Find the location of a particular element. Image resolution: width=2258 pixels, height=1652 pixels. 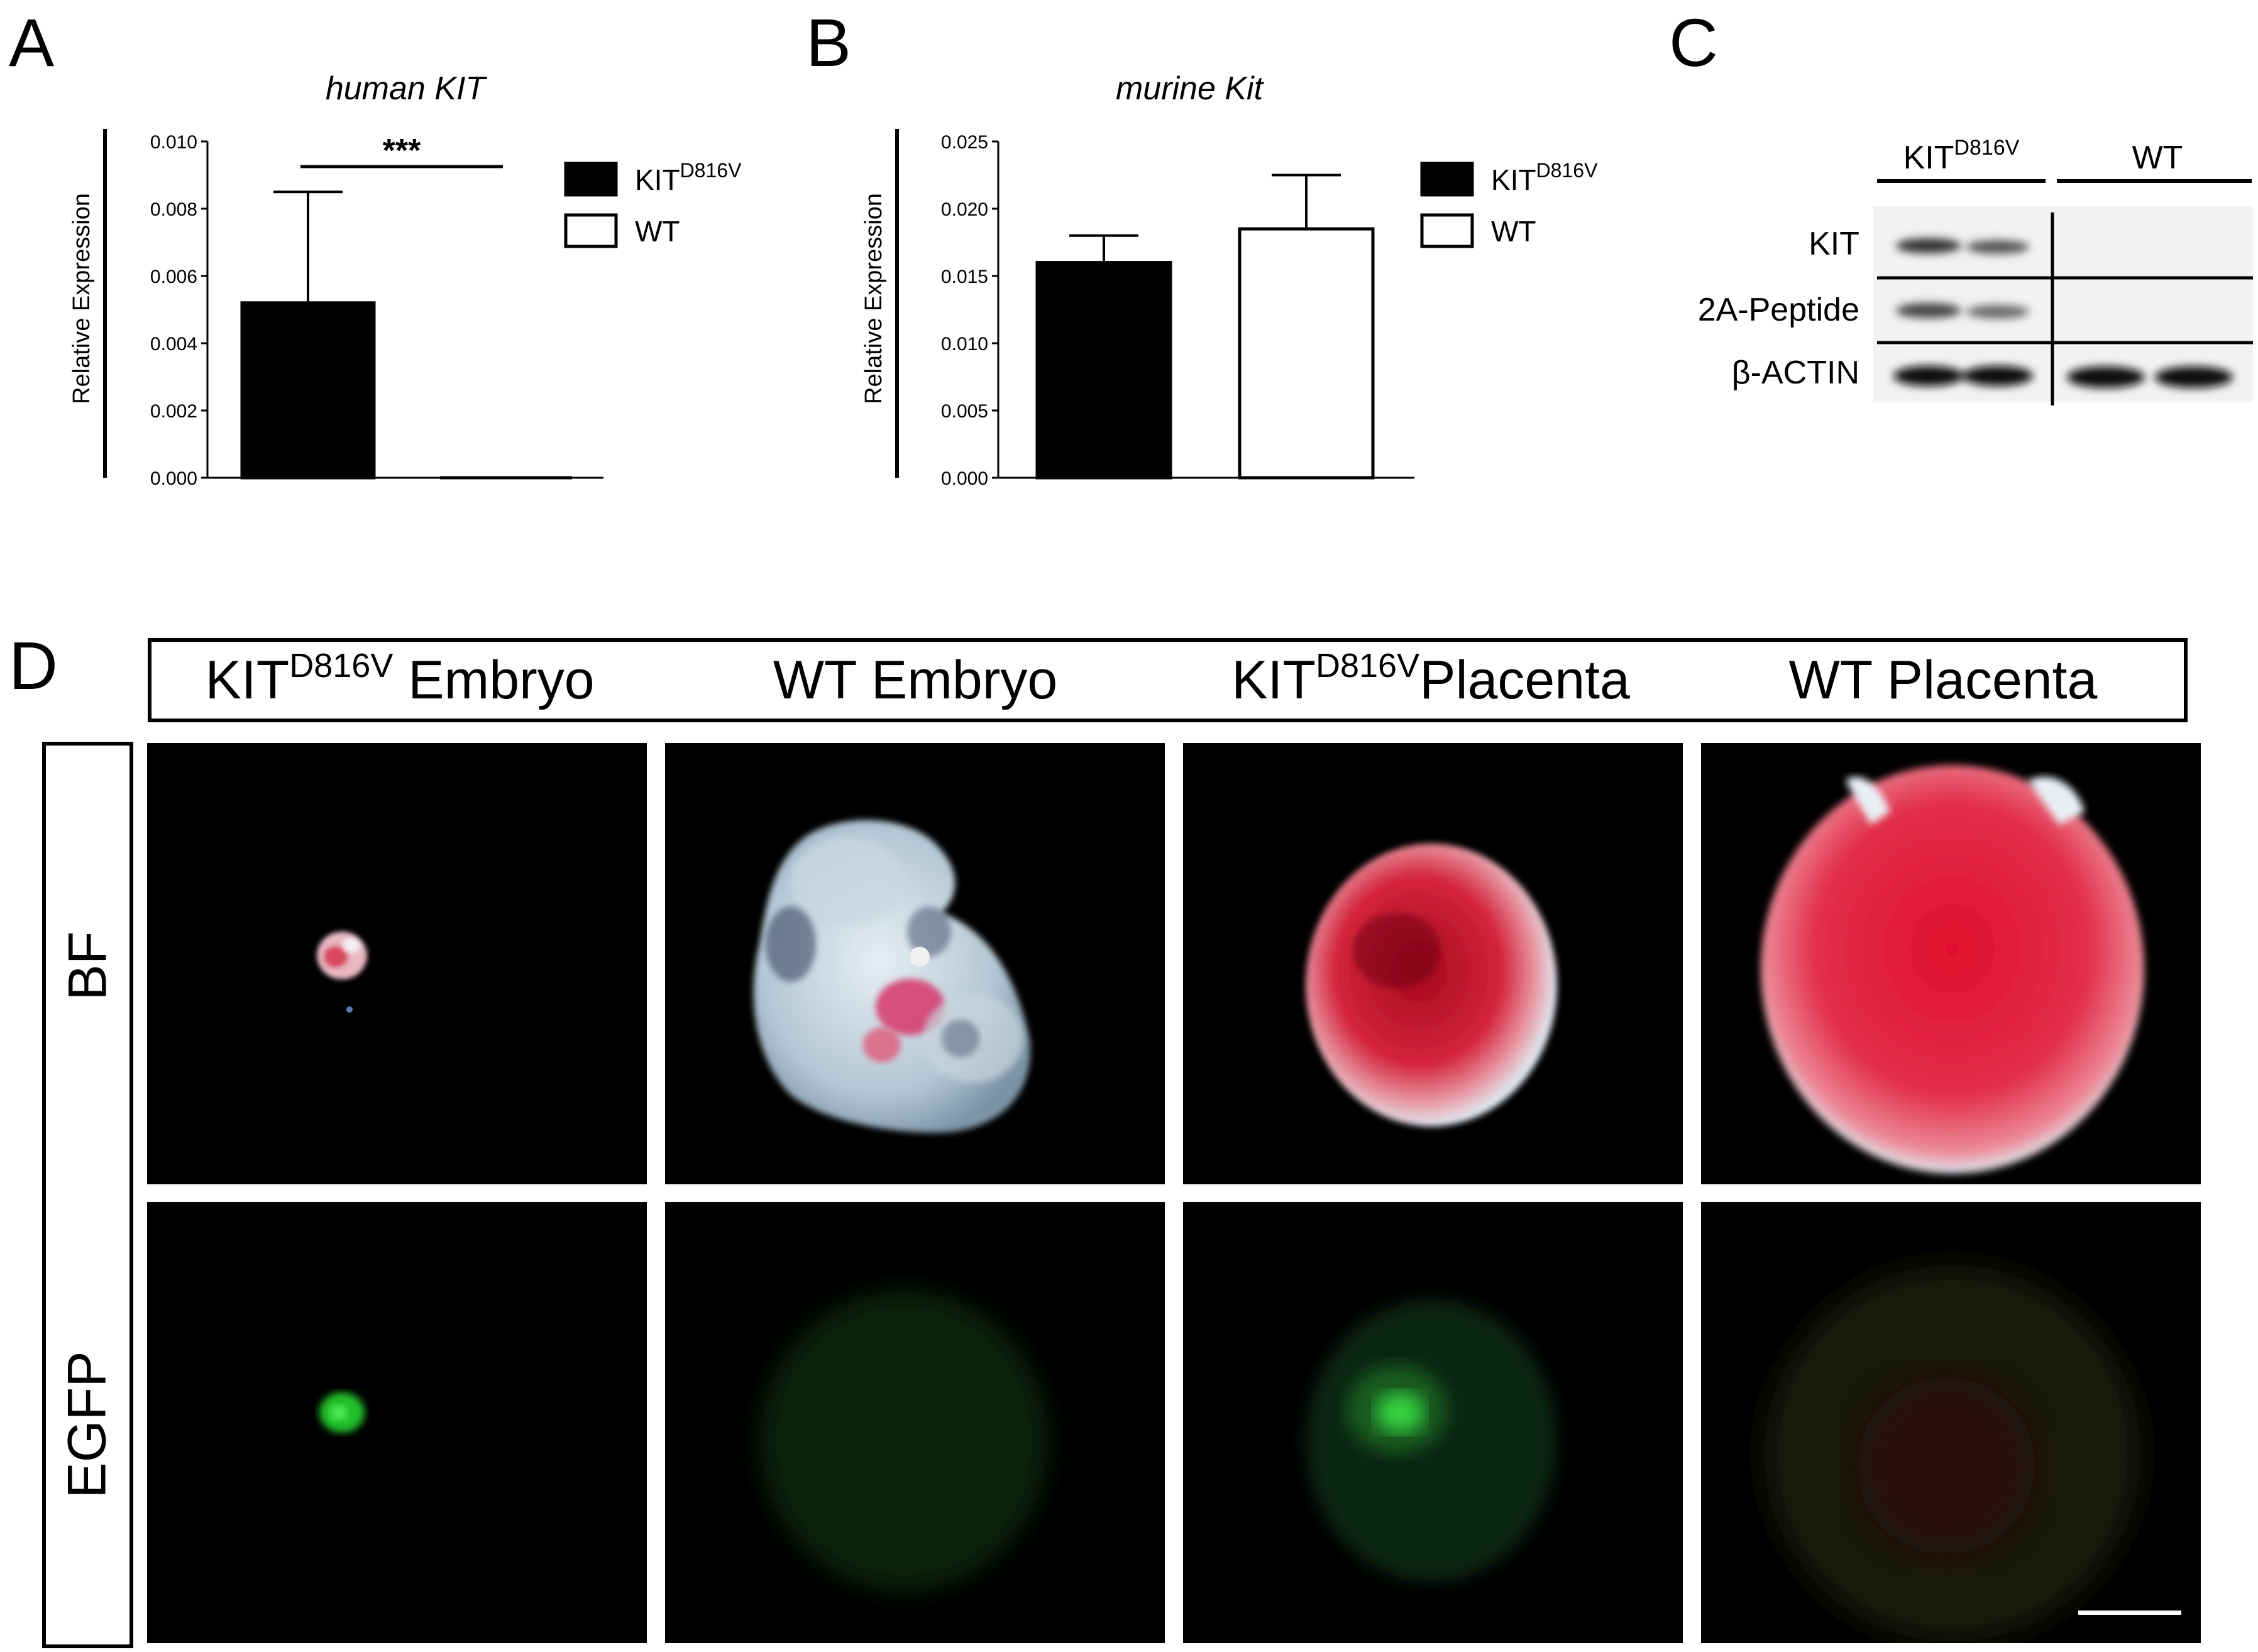

chart-b-legend-label: WT is located at coordinates (1514, 231).